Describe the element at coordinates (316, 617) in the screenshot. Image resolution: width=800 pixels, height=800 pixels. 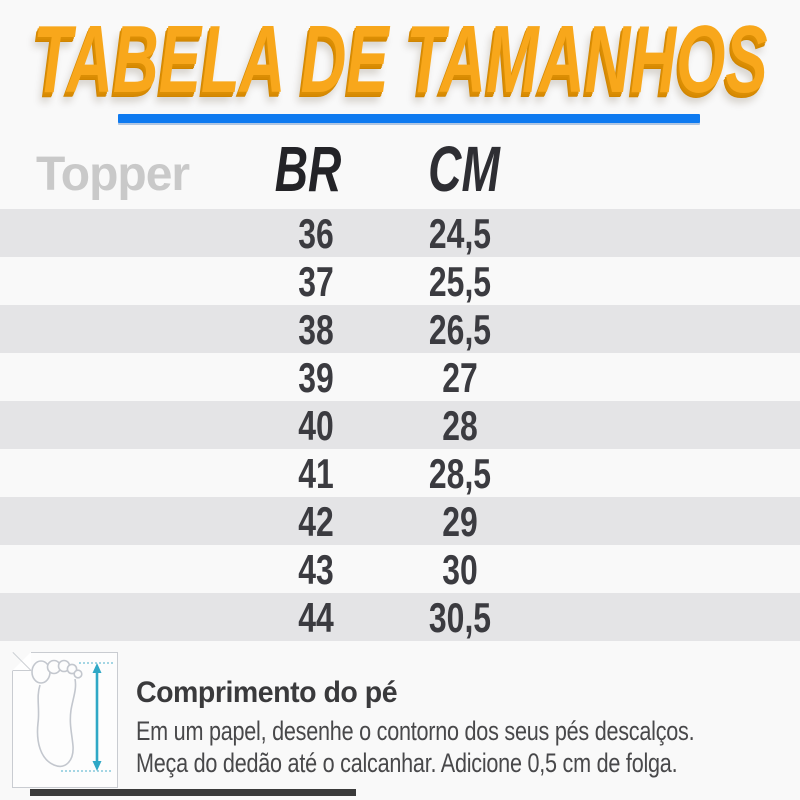
I see `br-size-cell: 44` at that location.